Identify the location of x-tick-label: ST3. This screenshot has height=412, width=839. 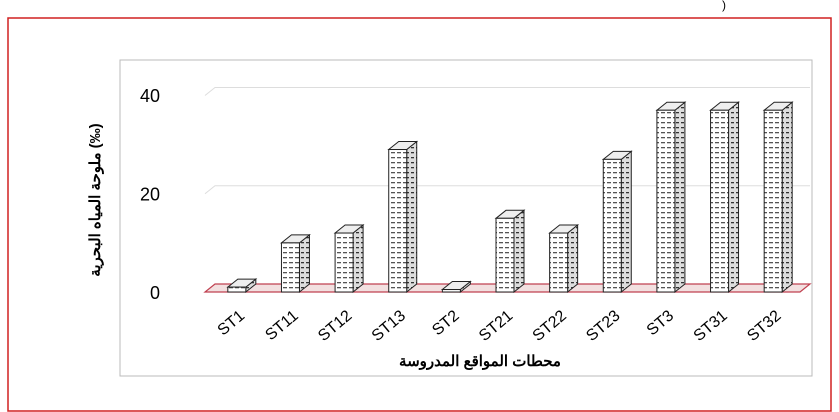
(660, 323).